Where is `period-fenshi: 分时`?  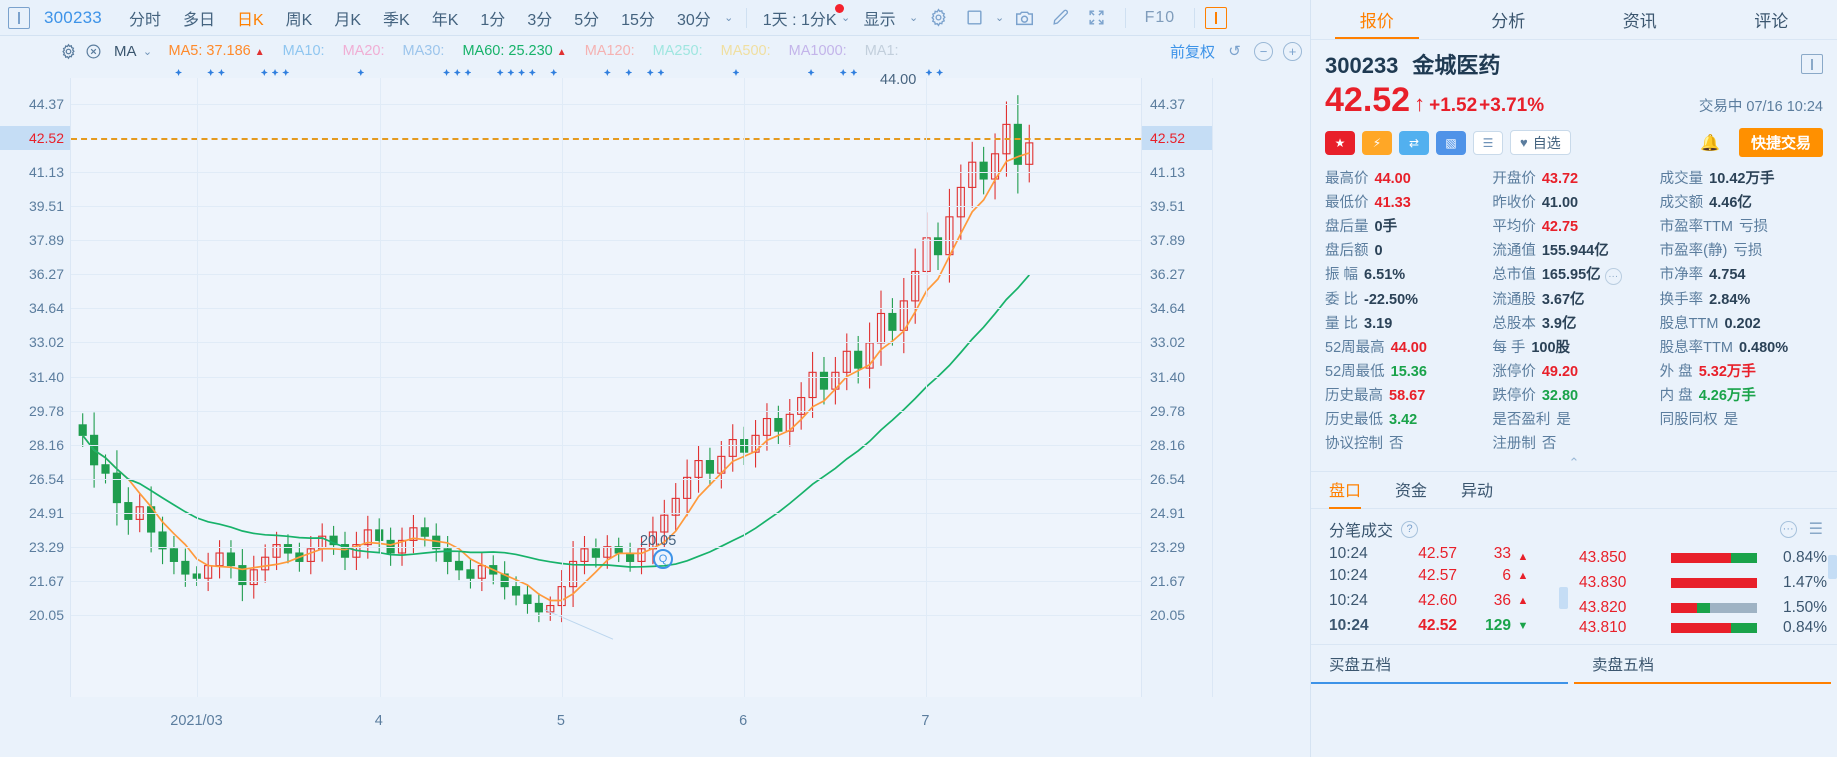
period-fenshi: 分时 is located at coordinates (144, 20).